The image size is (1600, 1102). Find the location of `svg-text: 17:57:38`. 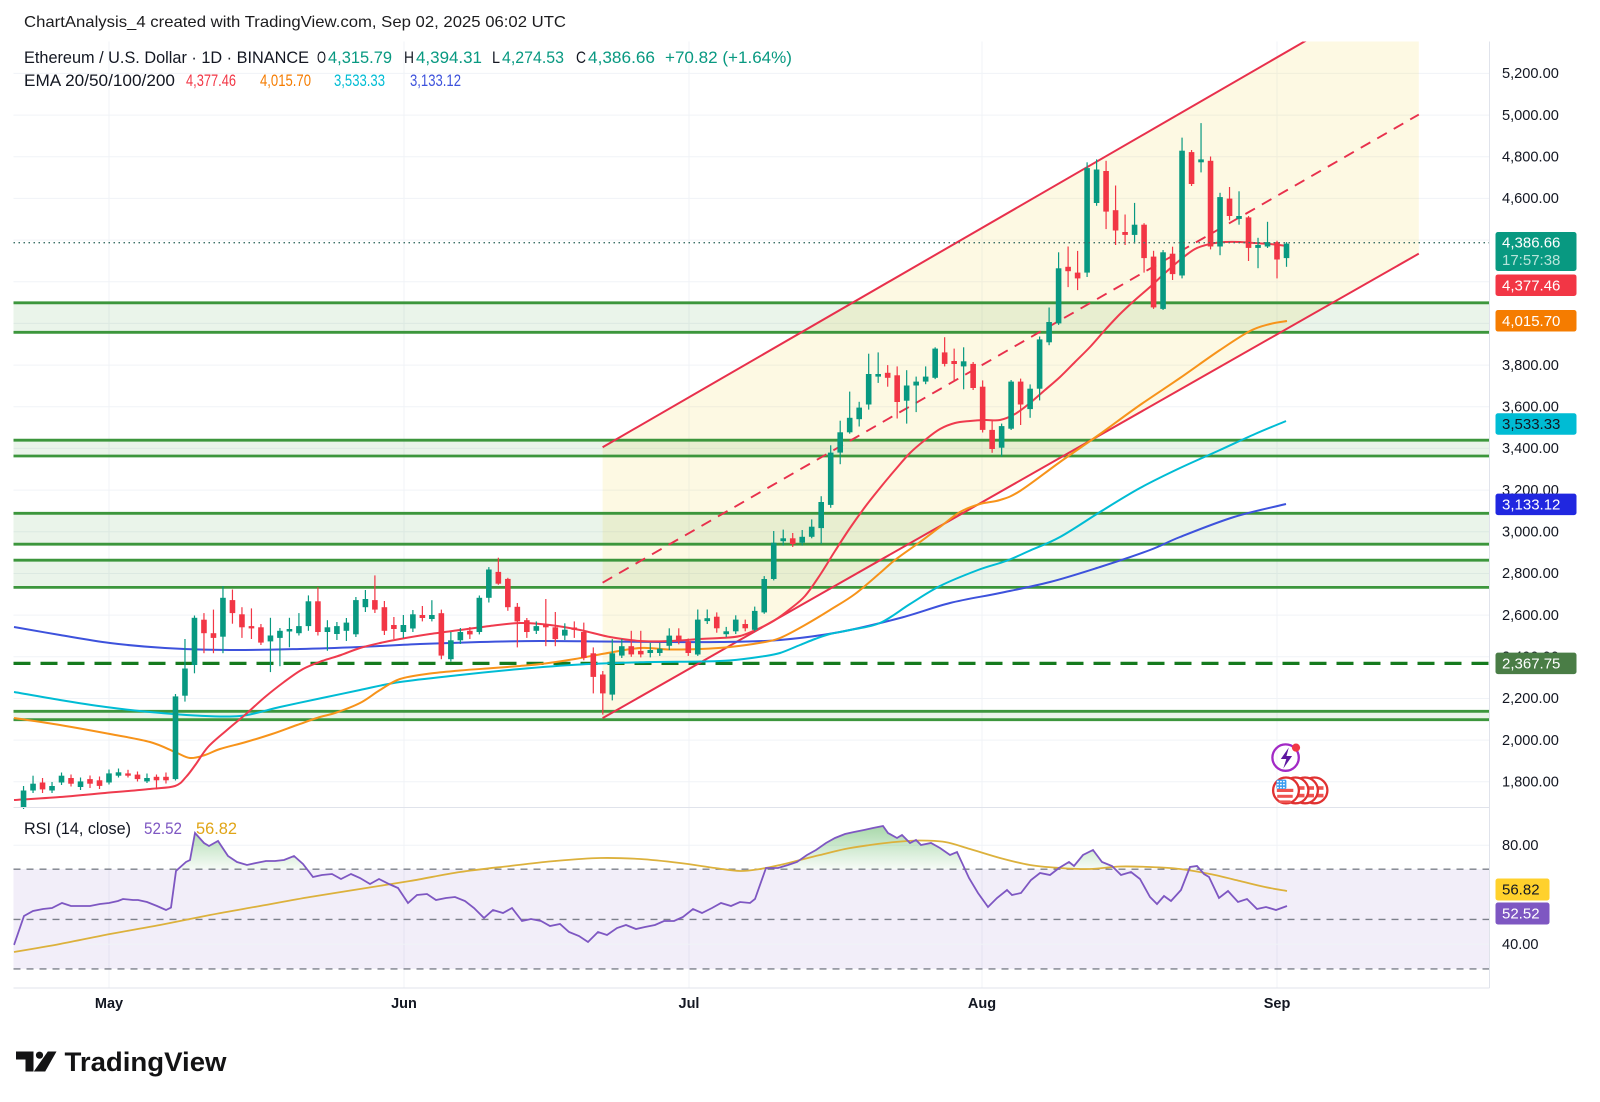

svg-text: 17:57:38 is located at coordinates (1531, 260).